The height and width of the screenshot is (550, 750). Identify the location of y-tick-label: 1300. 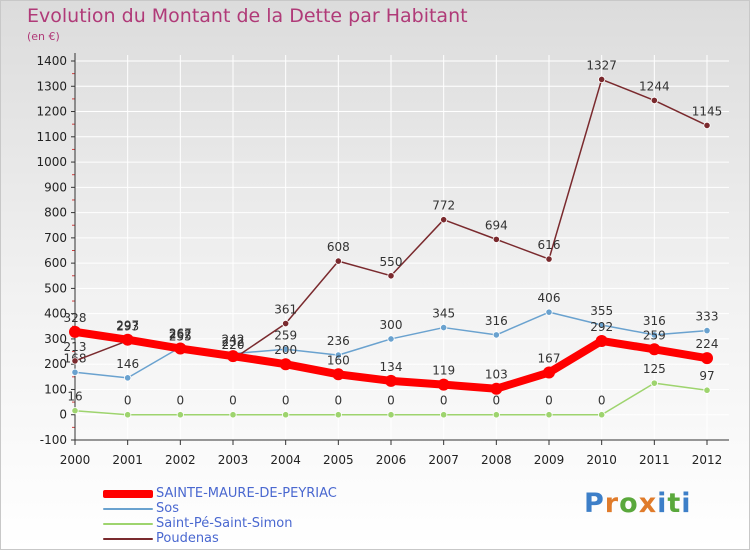
(51, 86).